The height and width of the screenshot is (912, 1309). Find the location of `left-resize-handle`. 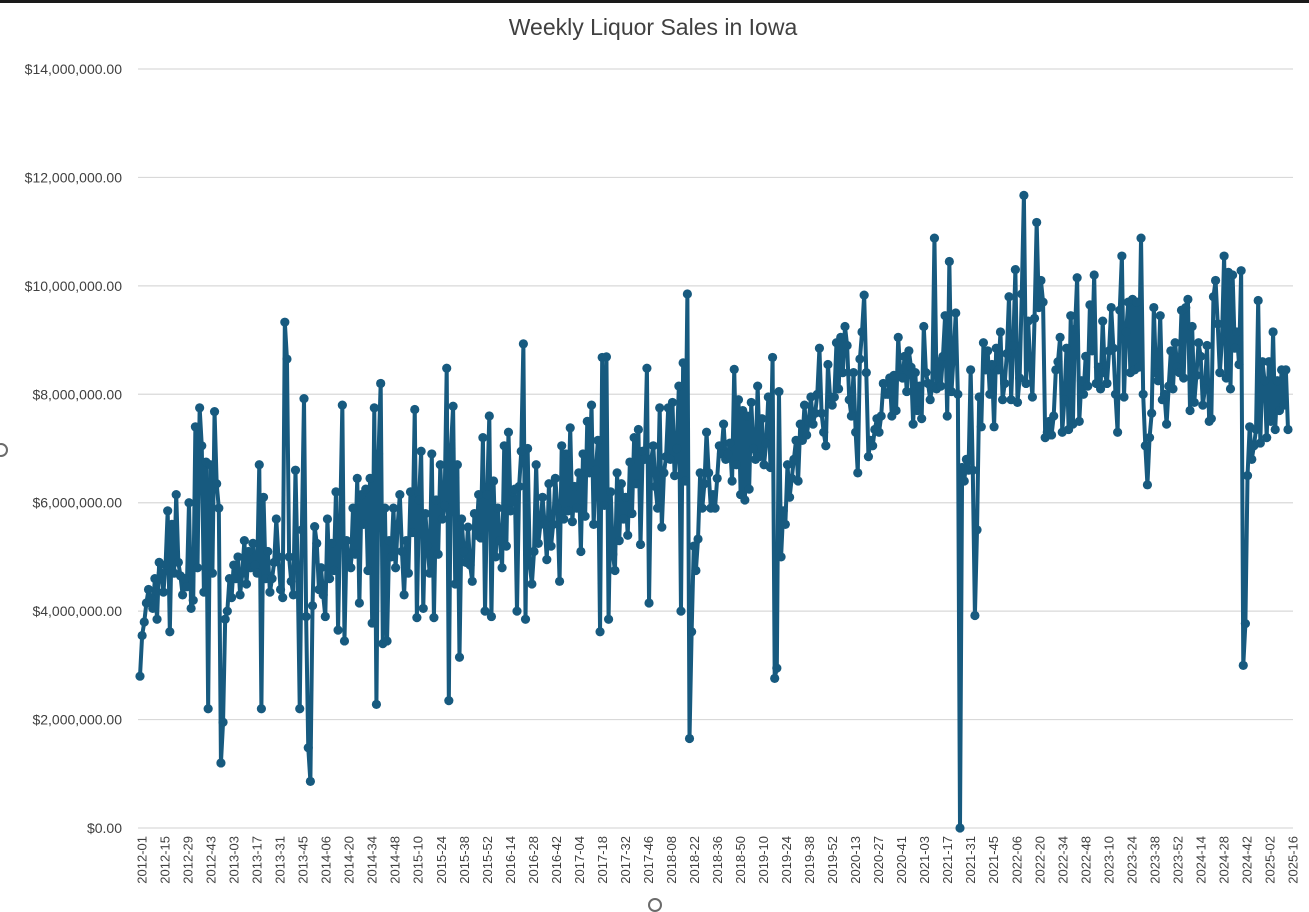

left-resize-handle is located at coordinates (4, 450).